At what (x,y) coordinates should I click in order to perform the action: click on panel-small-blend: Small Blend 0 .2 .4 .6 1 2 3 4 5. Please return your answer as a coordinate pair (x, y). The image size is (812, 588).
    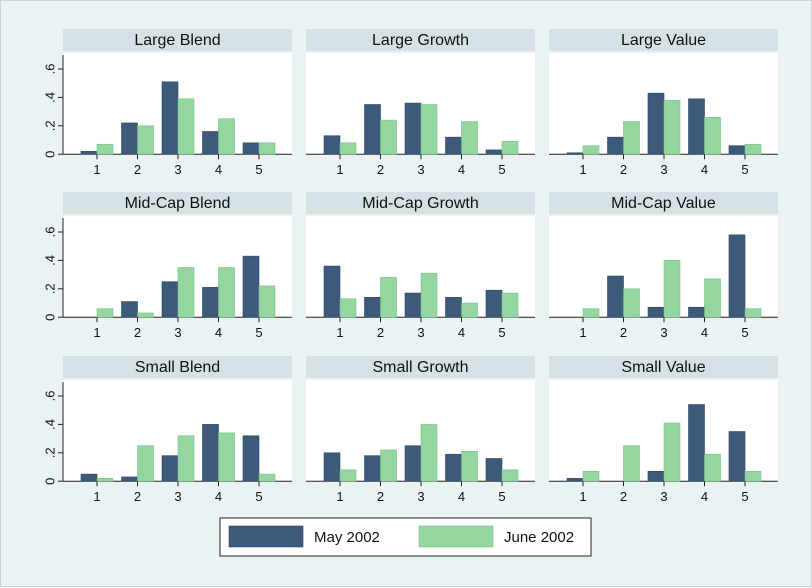
    Looking at the image, I should click on (167, 430).